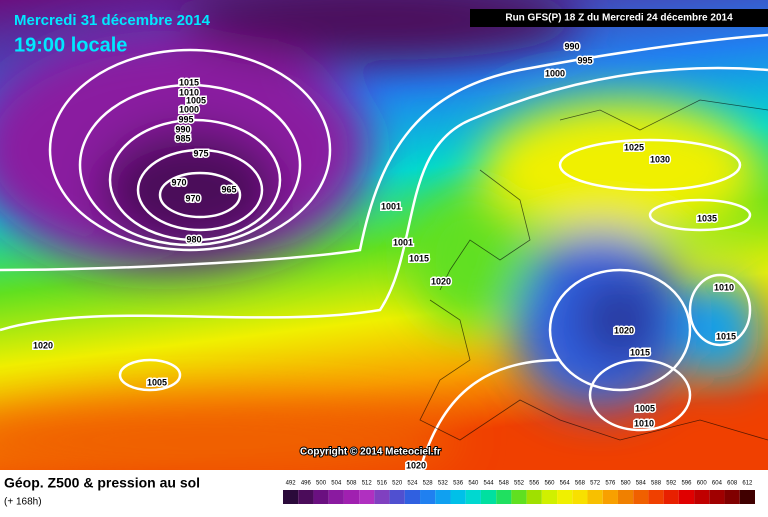 The image size is (768, 517). I want to click on isobar-label: 1035, so click(707, 218).